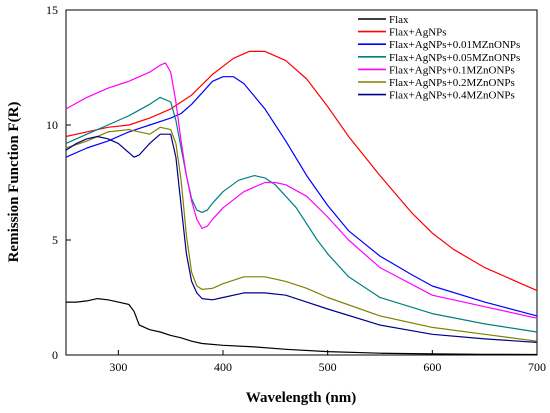 The height and width of the screenshot is (413, 550). What do you see at coordinates (537, 367) in the screenshot?
I see `x-tick-label: 700` at bounding box center [537, 367].